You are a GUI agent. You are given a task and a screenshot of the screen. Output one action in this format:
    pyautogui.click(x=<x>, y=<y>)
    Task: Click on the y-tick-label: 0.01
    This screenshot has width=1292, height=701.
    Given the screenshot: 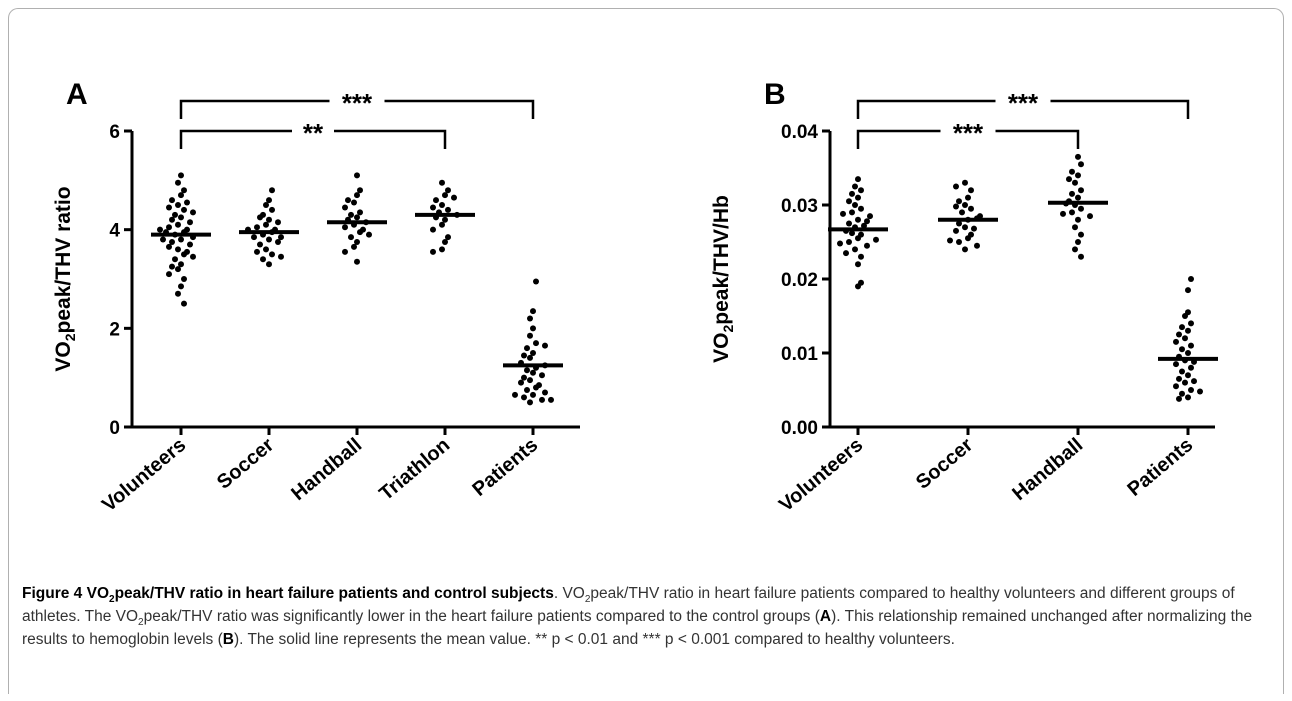 What is the action you would take?
    pyautogui.click(x=799, y=354)
    